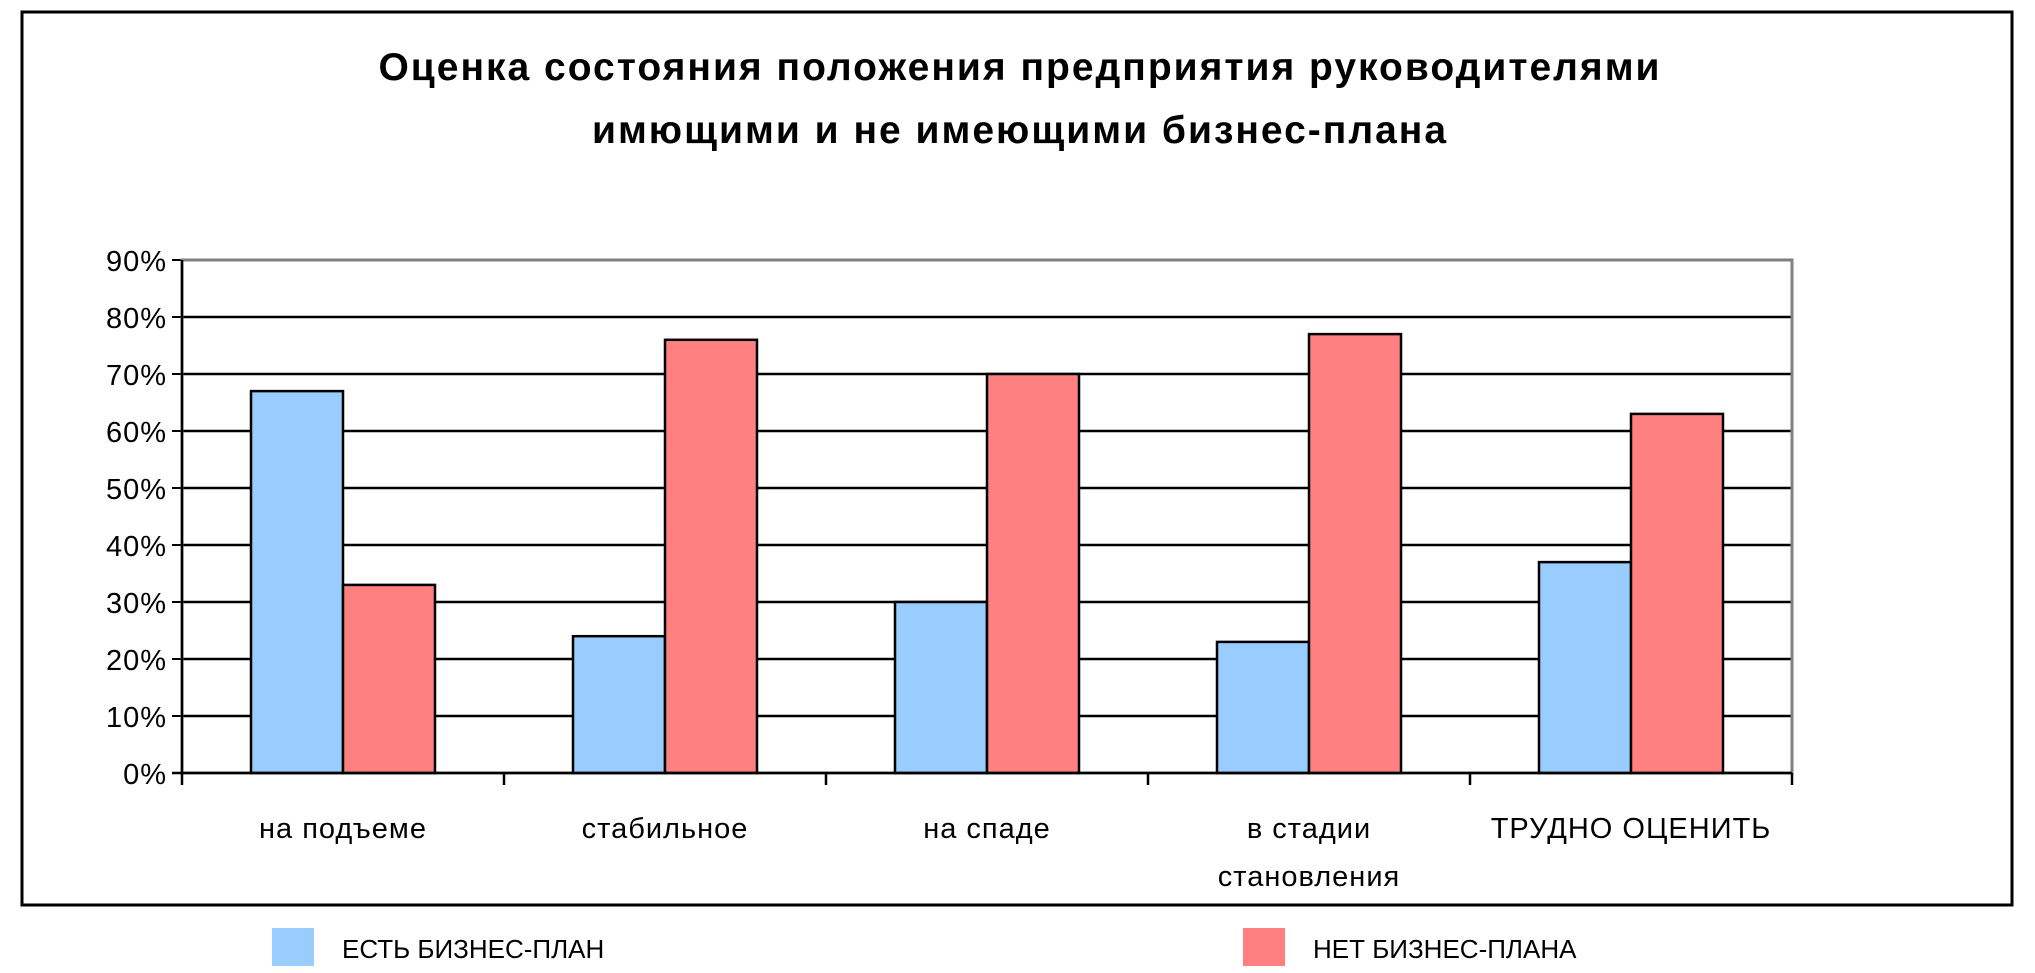 The width and height of the screenshot is (2035, 973). Describe the element at coordinates (136, 490) in the screenshot. I see `y-tick-label: 50%` at that location.